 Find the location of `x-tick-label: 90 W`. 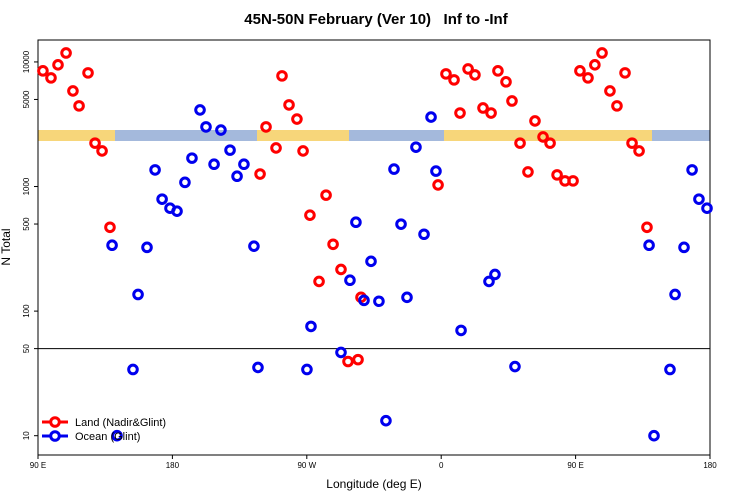

x-tick-label: 90 W is located at coordinates (306, 465).